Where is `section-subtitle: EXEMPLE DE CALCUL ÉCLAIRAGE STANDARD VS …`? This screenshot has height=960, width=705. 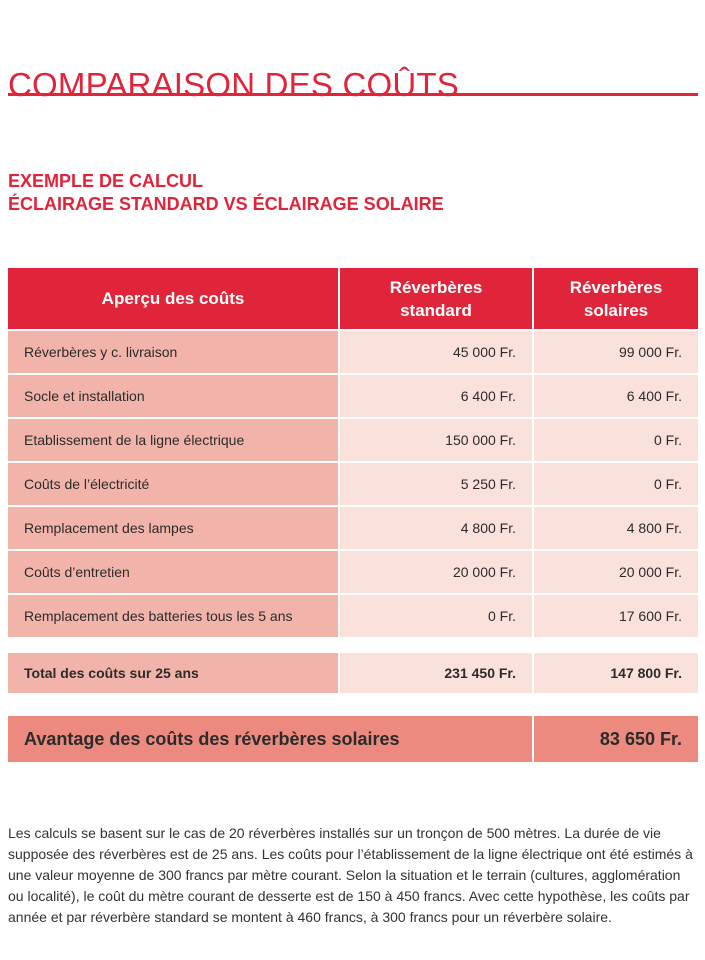
section-subtitle: EXEMPLE DE CALCUL ÉCLAIRAGE STANDARD VS … is located at coordinates (226, 193).